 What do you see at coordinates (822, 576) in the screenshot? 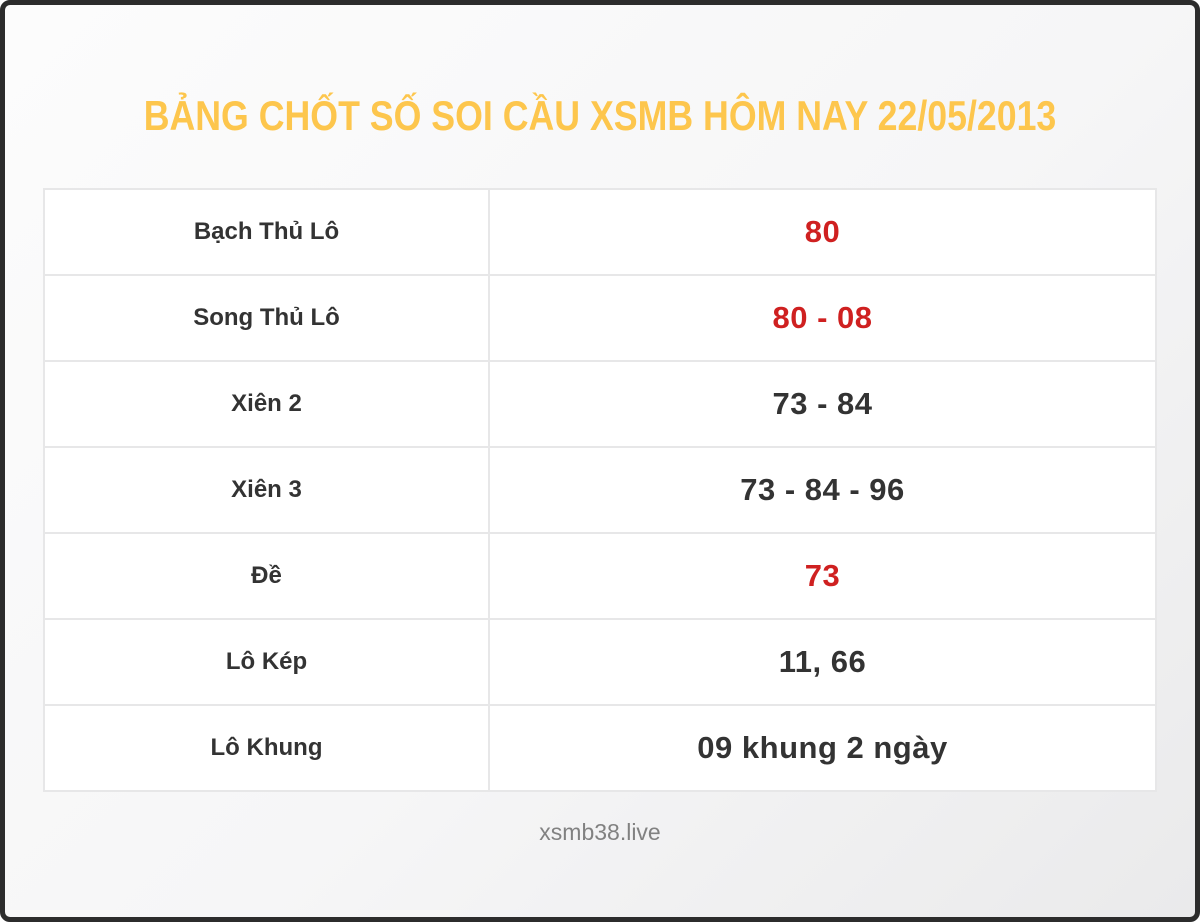
I see `row-value: 73` at bounding box center [822, 576].